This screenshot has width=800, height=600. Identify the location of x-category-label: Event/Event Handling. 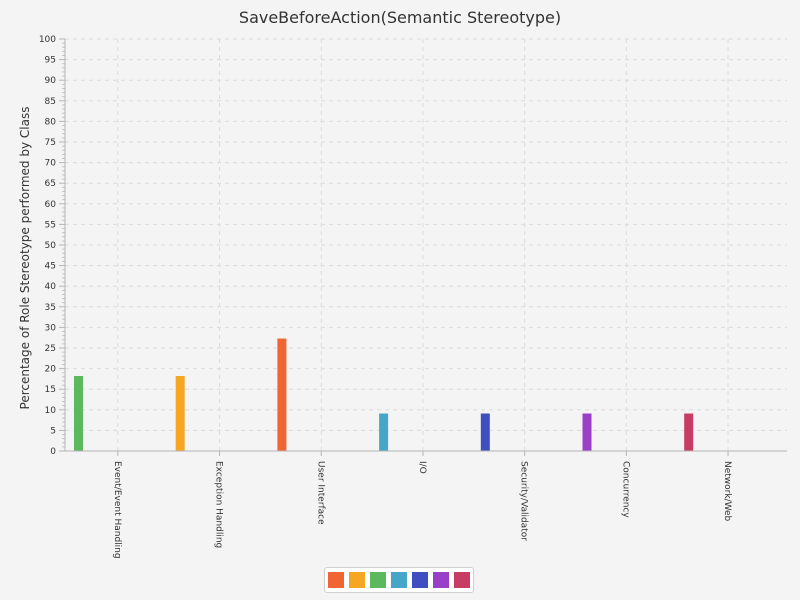
(117, 510).